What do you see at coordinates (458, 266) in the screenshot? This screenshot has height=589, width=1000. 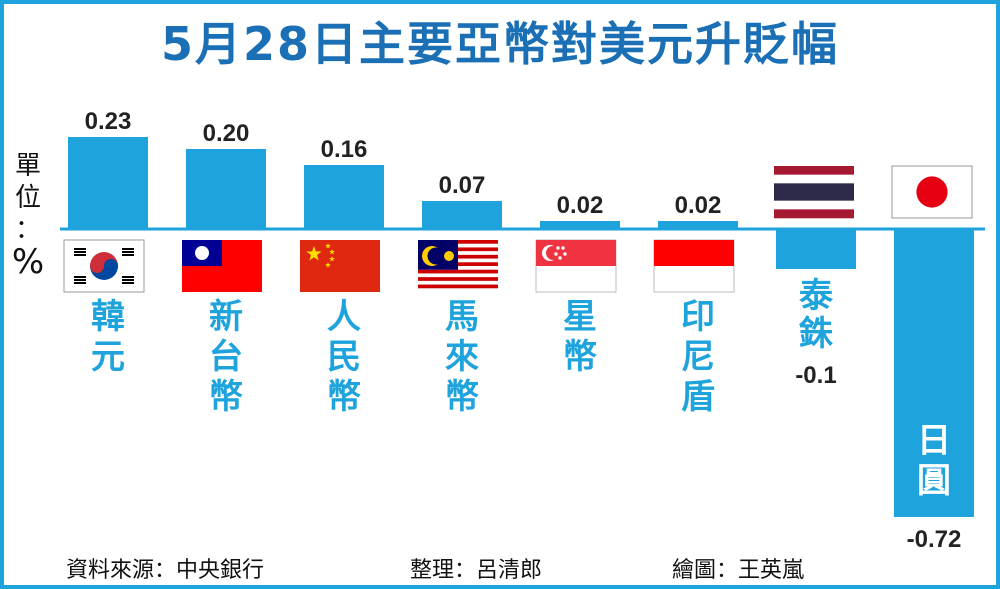 I see `malaysia-flag` at bounding box center [458, 266].